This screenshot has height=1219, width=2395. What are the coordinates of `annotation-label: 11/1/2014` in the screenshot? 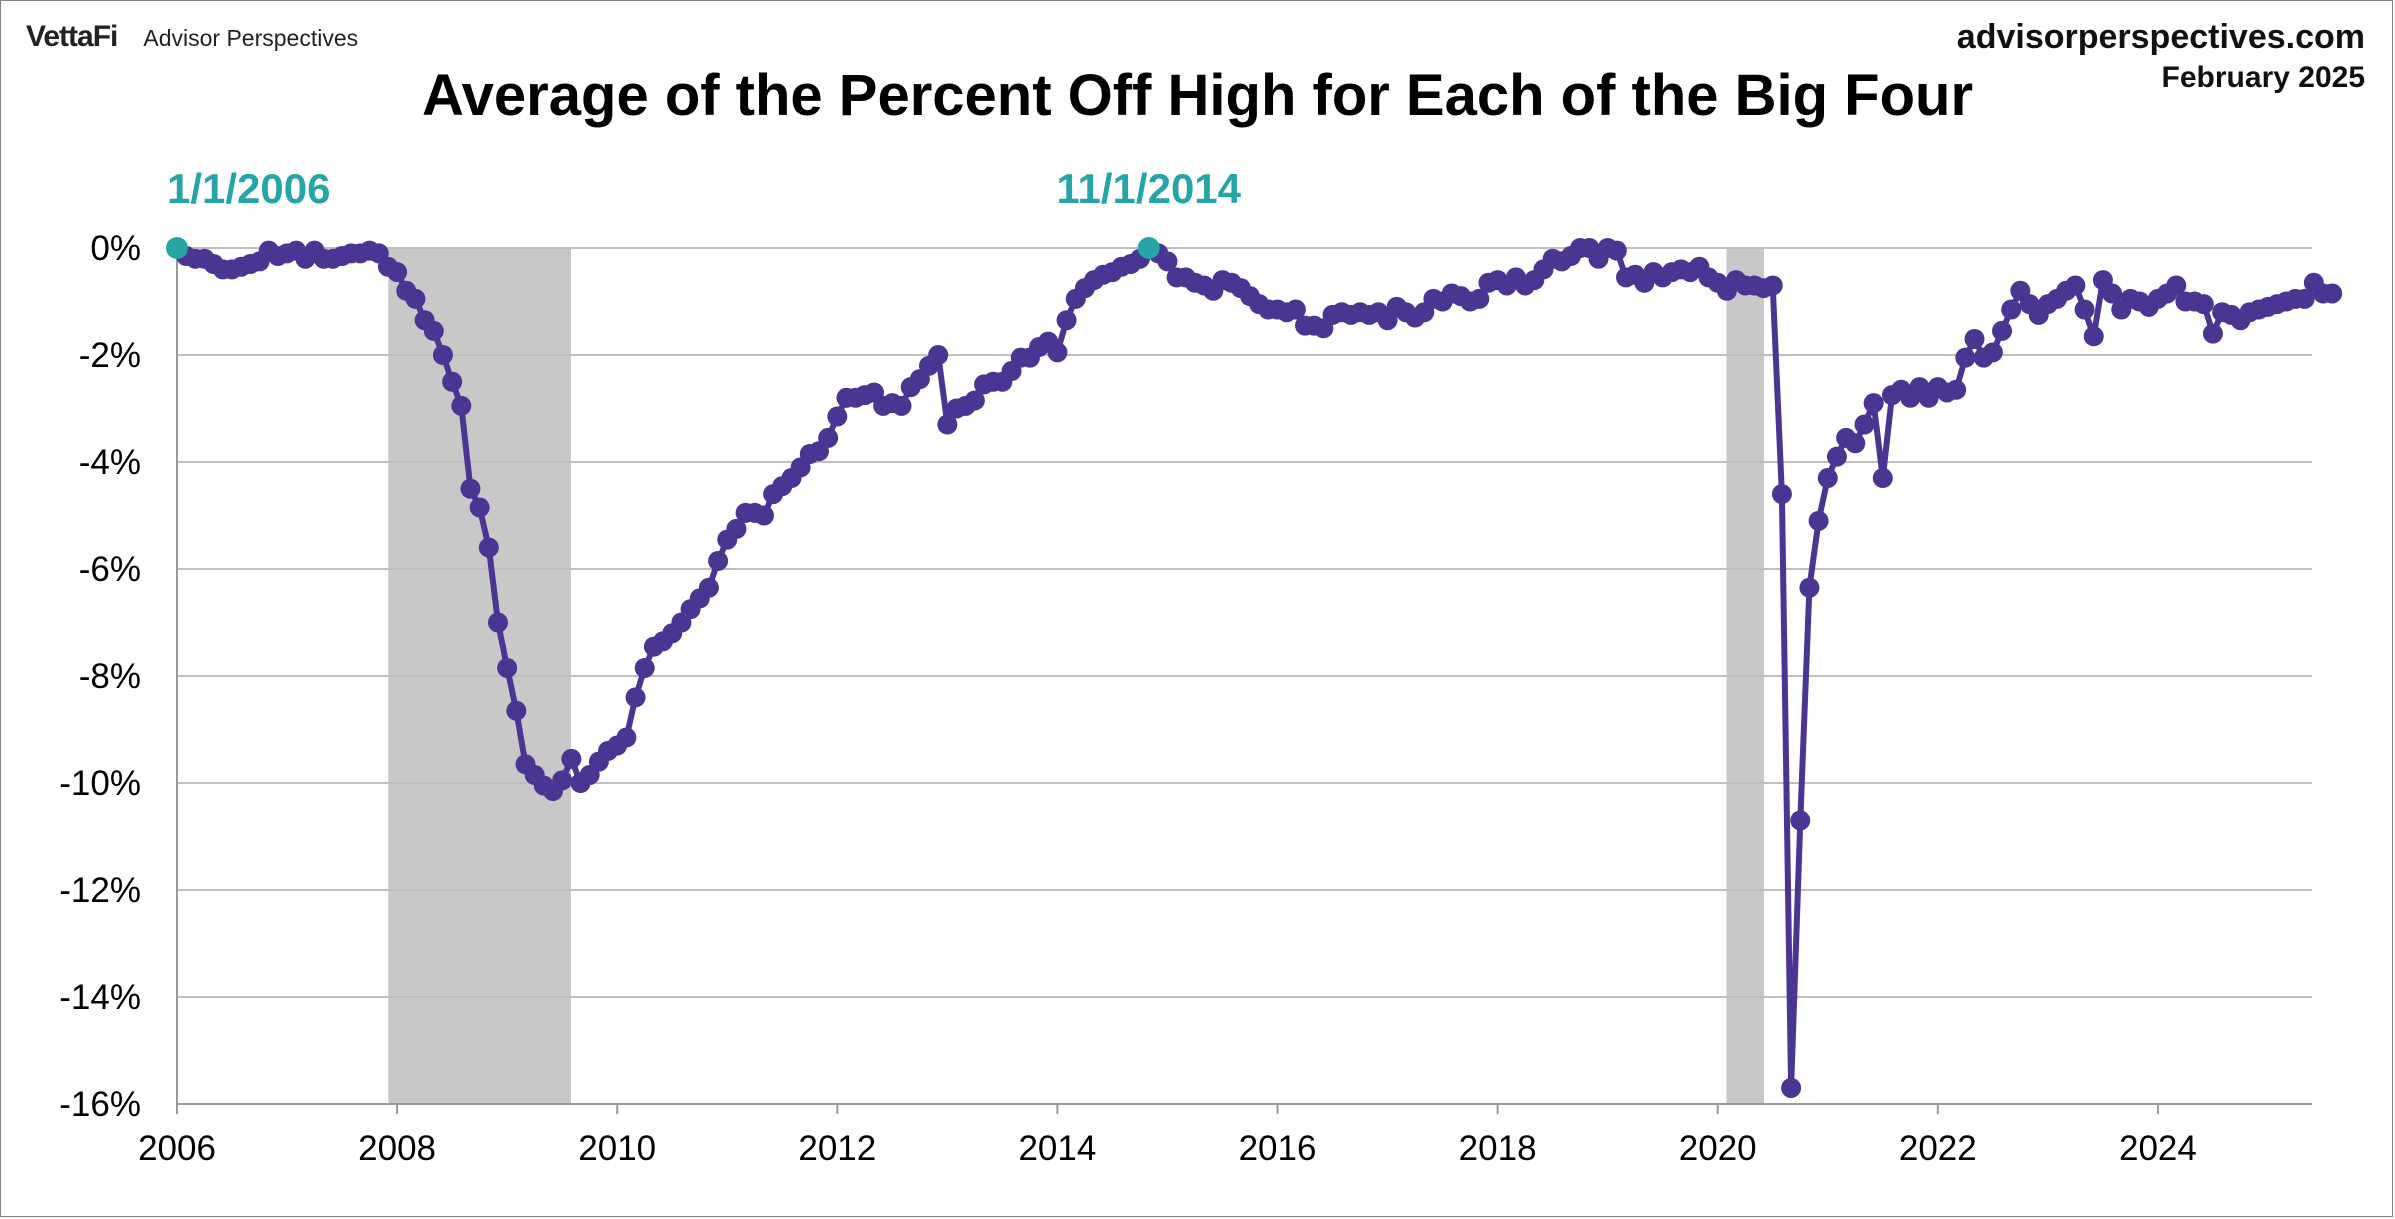 It's located at (1148, 188).